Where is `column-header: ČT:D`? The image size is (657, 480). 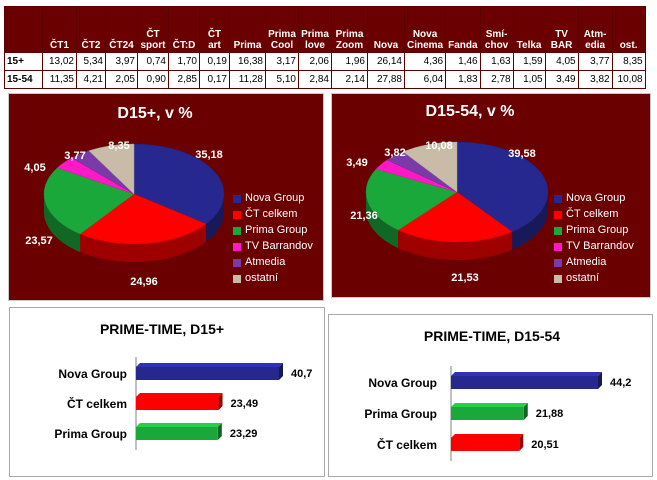 column-header: ČT:D is located at coordinates (184, 30).